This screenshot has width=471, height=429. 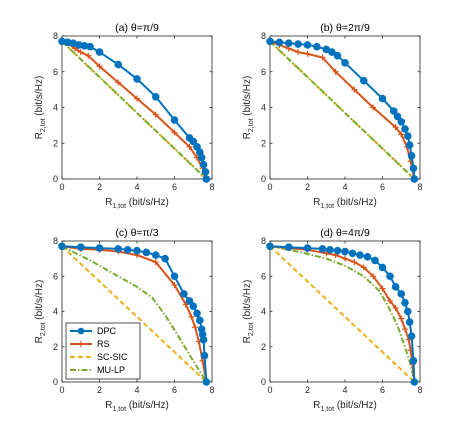 What do you see at coordinates (136, 233) in the screenshot?
I see `chart-title: (c) θ=π/3` at bounding box center [136, 233].